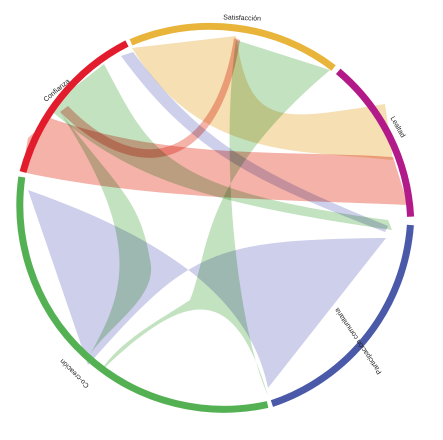 This screenshot has width=443, height=440. What do you see at coordinates (74, 106) in the screenshot?
I see `arc-confianza` at bounding box center [74, 106].